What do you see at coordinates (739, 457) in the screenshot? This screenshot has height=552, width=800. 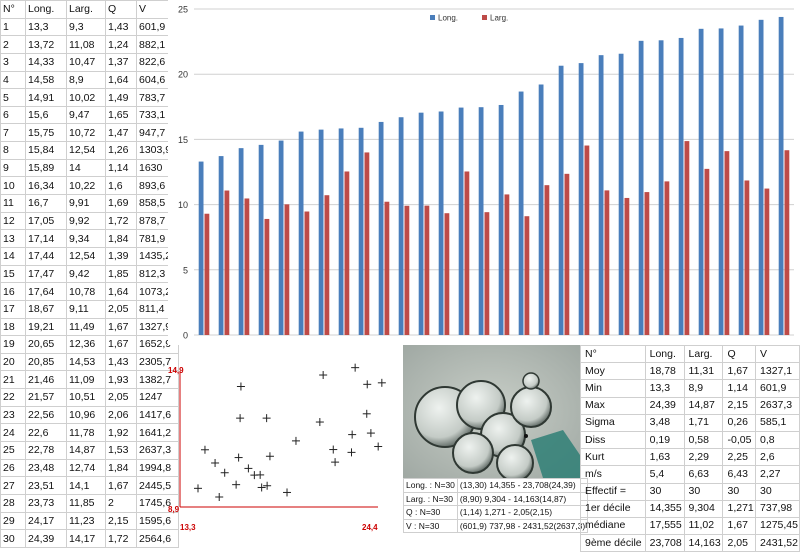 I see `table-cell: 2,25` at bounding box center [739, 457].